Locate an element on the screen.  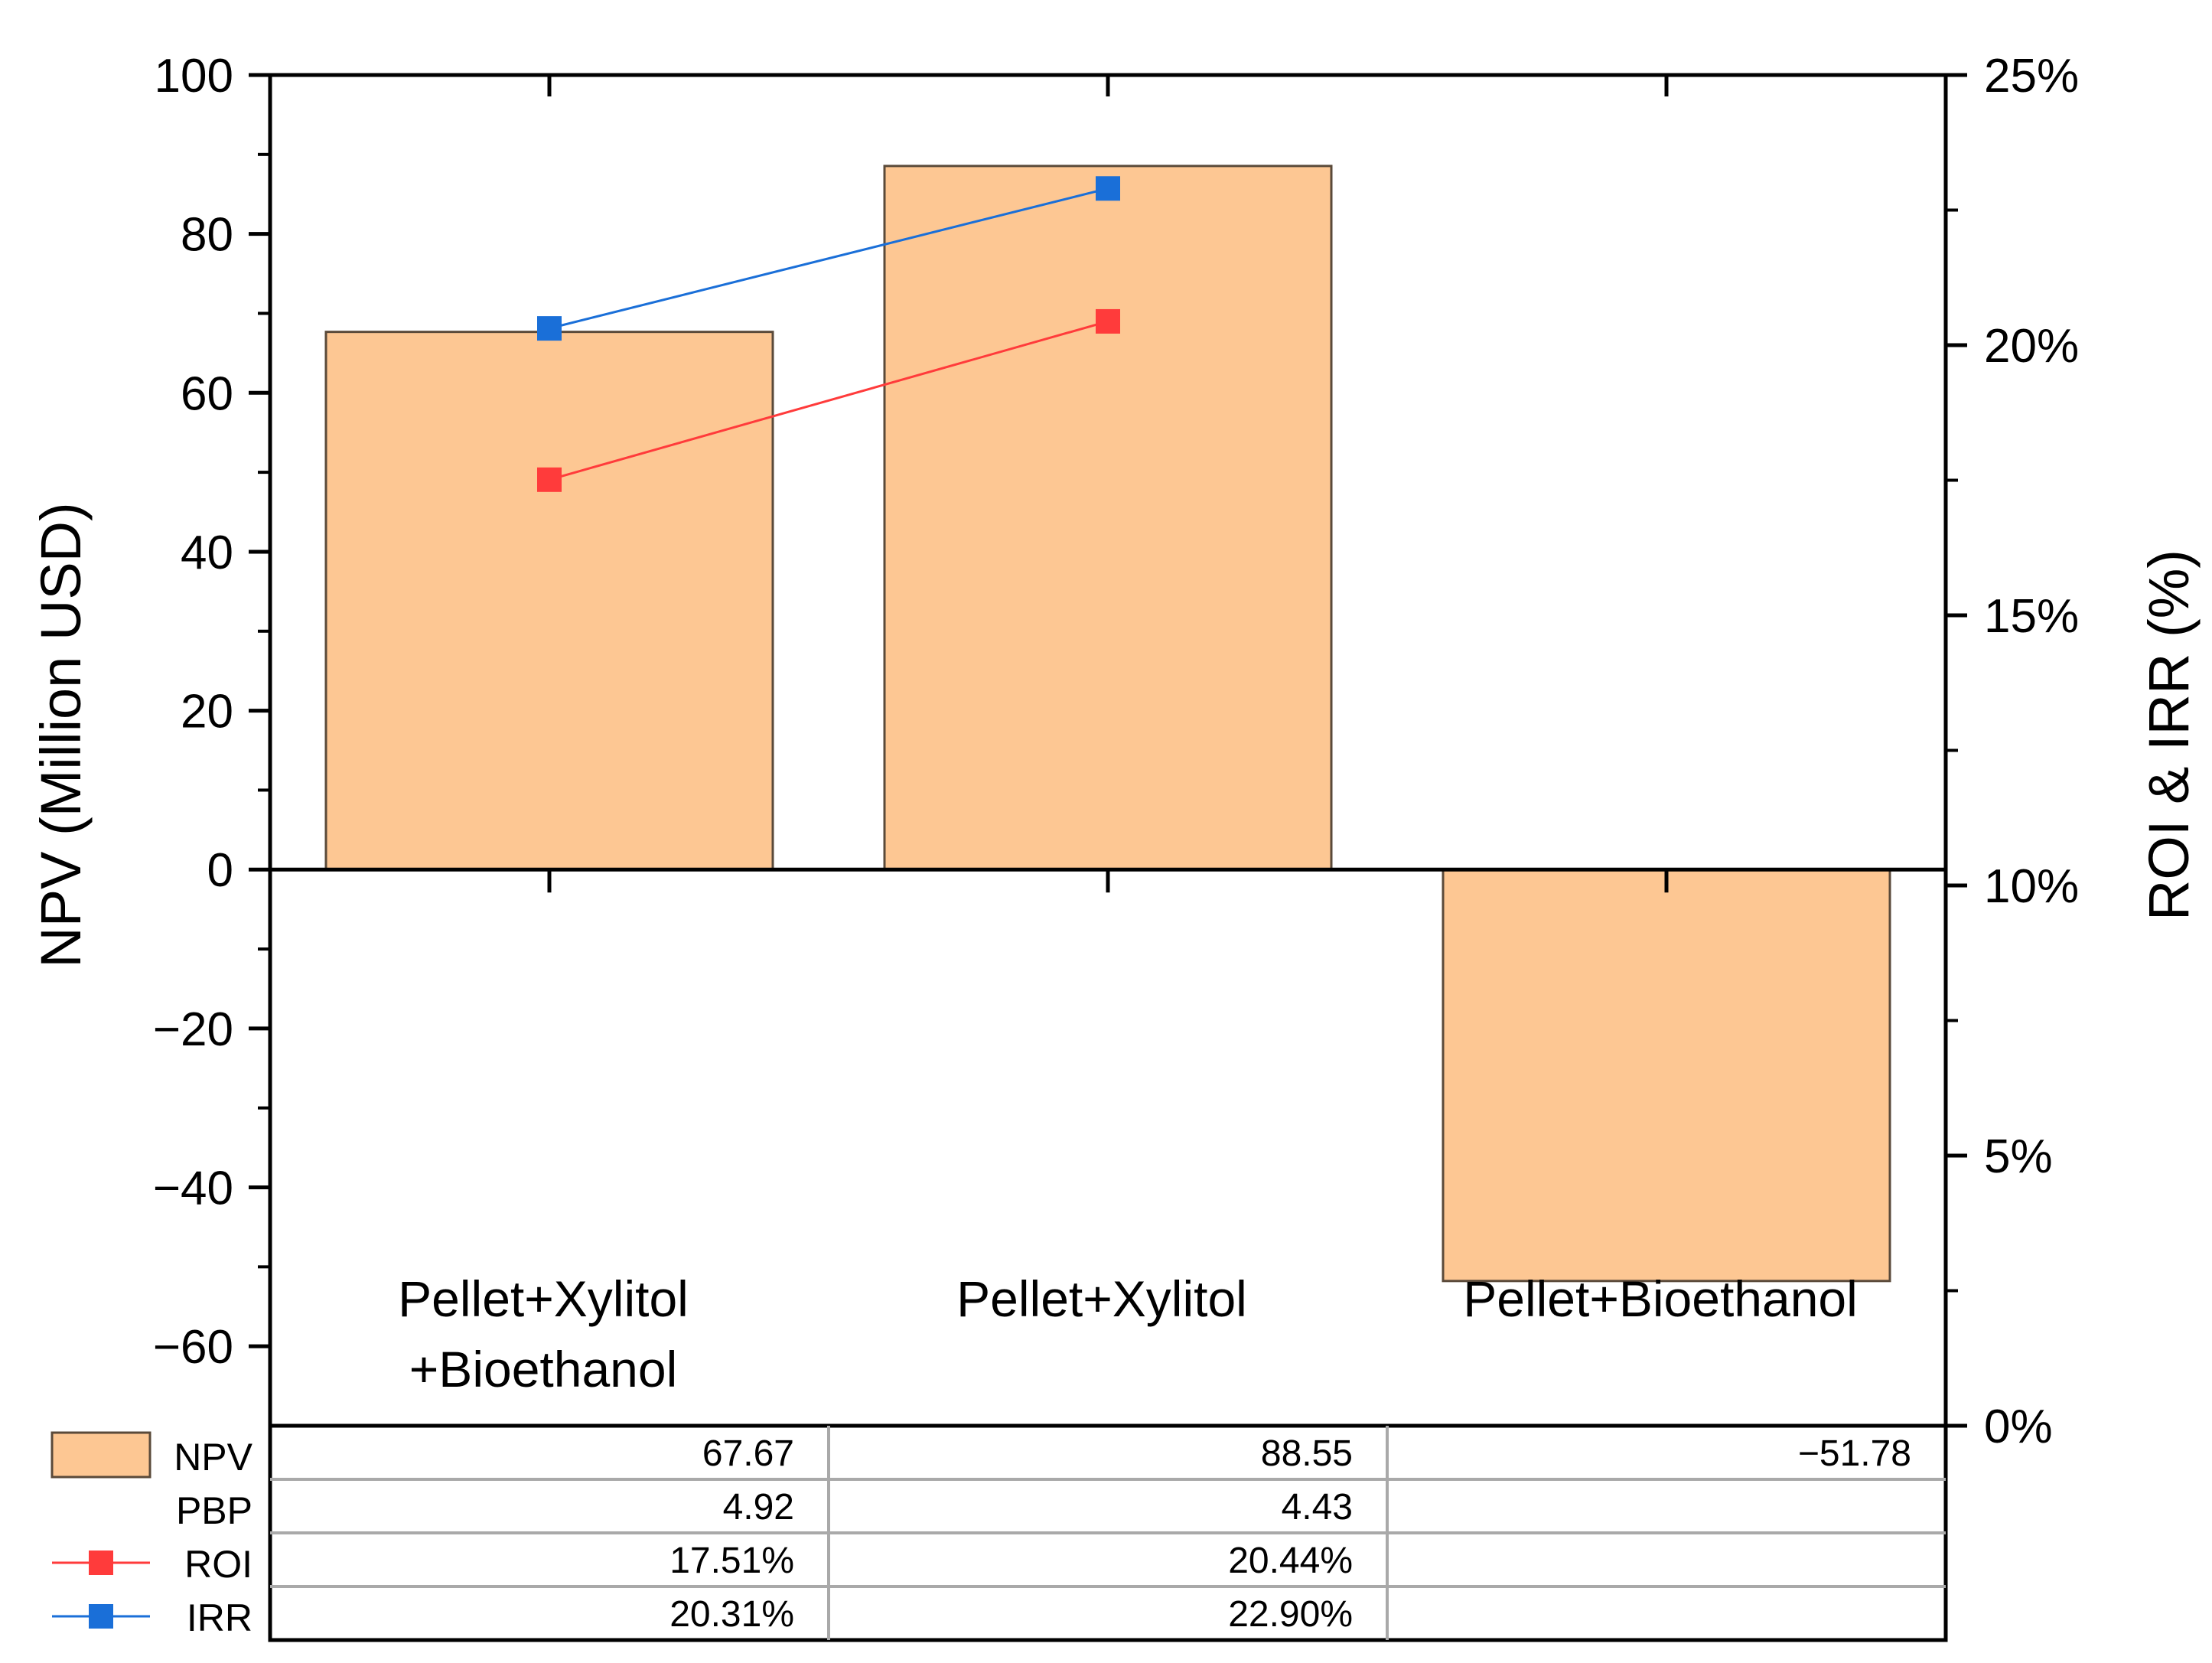
y2-tick-label: 20% is located at coordinates (2031, 346).